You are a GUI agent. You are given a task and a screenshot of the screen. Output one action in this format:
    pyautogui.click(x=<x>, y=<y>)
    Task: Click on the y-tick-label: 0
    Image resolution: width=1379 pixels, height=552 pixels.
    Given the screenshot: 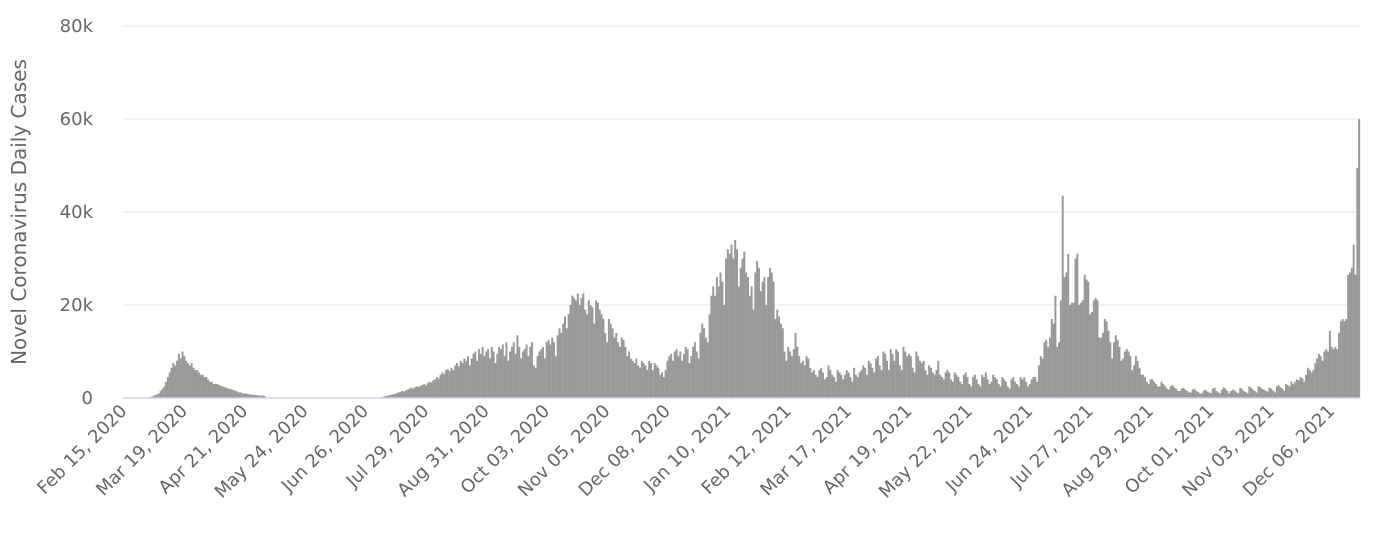 What is the action you would take?
    pyautogui.click(x=87, y=398)
    